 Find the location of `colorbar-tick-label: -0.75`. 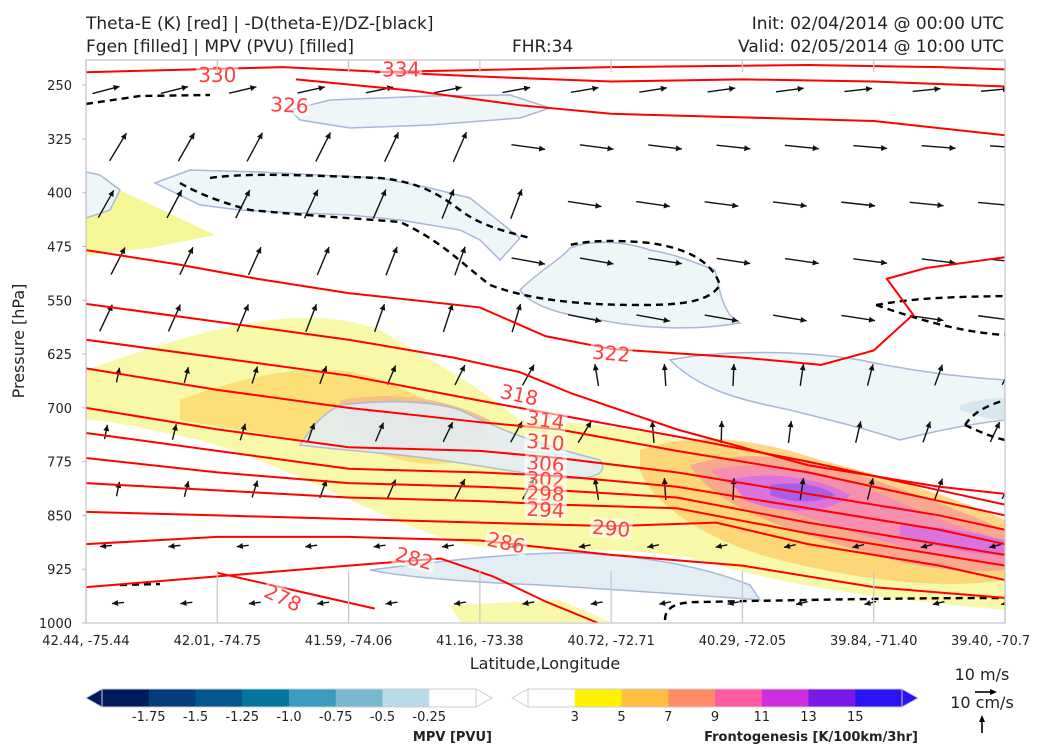

colorbar-tick-label: -0.75 is located at coordinates (336, 717).